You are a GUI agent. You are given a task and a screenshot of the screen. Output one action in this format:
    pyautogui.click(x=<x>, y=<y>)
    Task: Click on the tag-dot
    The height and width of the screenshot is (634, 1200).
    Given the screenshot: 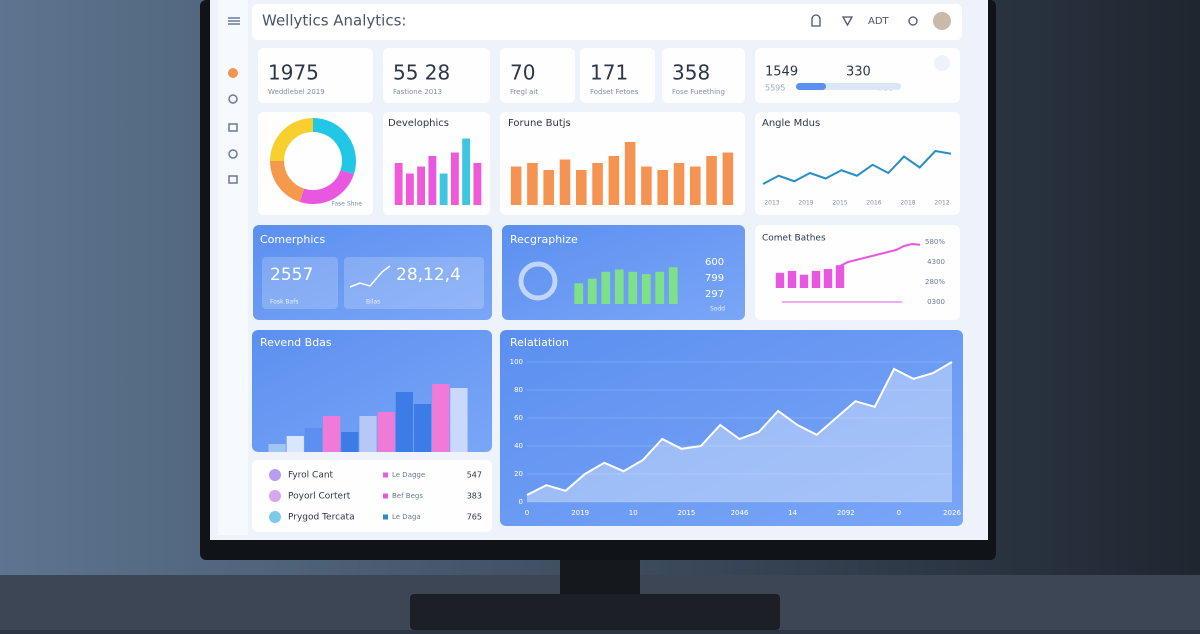 What is the action you would take?
    pyautogui.click(x=385, y=517)
    